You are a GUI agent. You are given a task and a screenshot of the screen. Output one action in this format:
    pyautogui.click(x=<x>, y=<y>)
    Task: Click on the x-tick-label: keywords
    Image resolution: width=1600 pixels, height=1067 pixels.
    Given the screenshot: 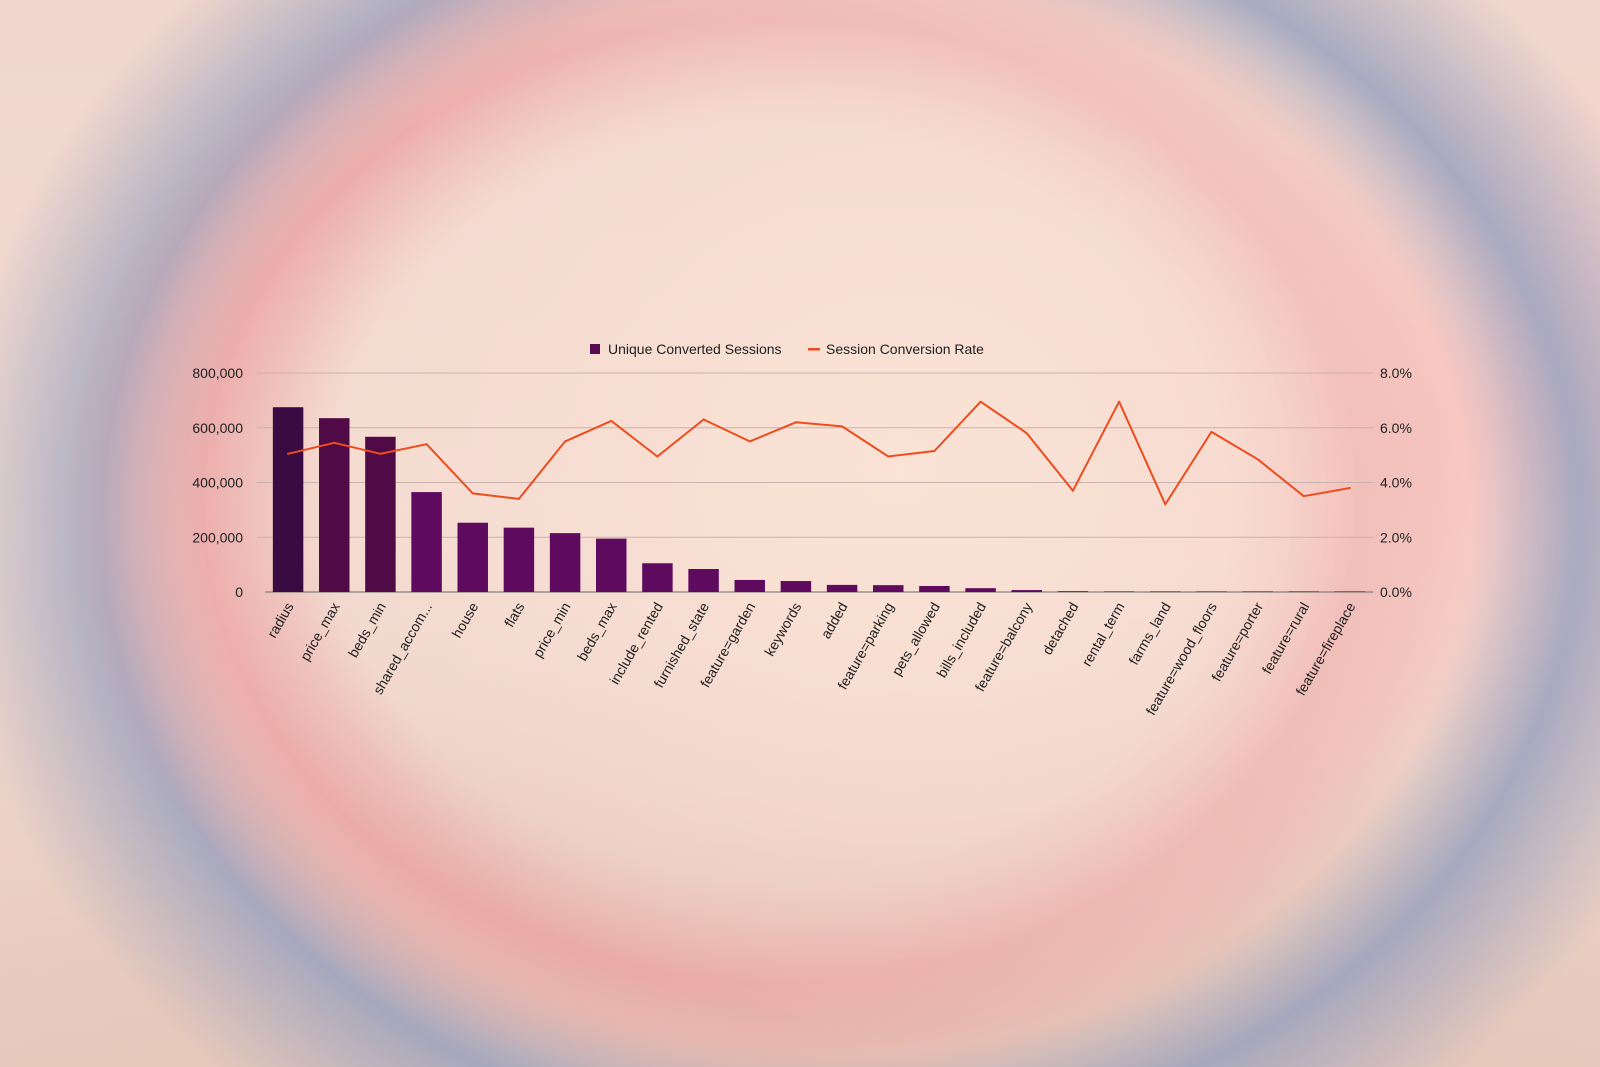 What is the action you would take?
    pyautogui.click(x=782, y=629)
    